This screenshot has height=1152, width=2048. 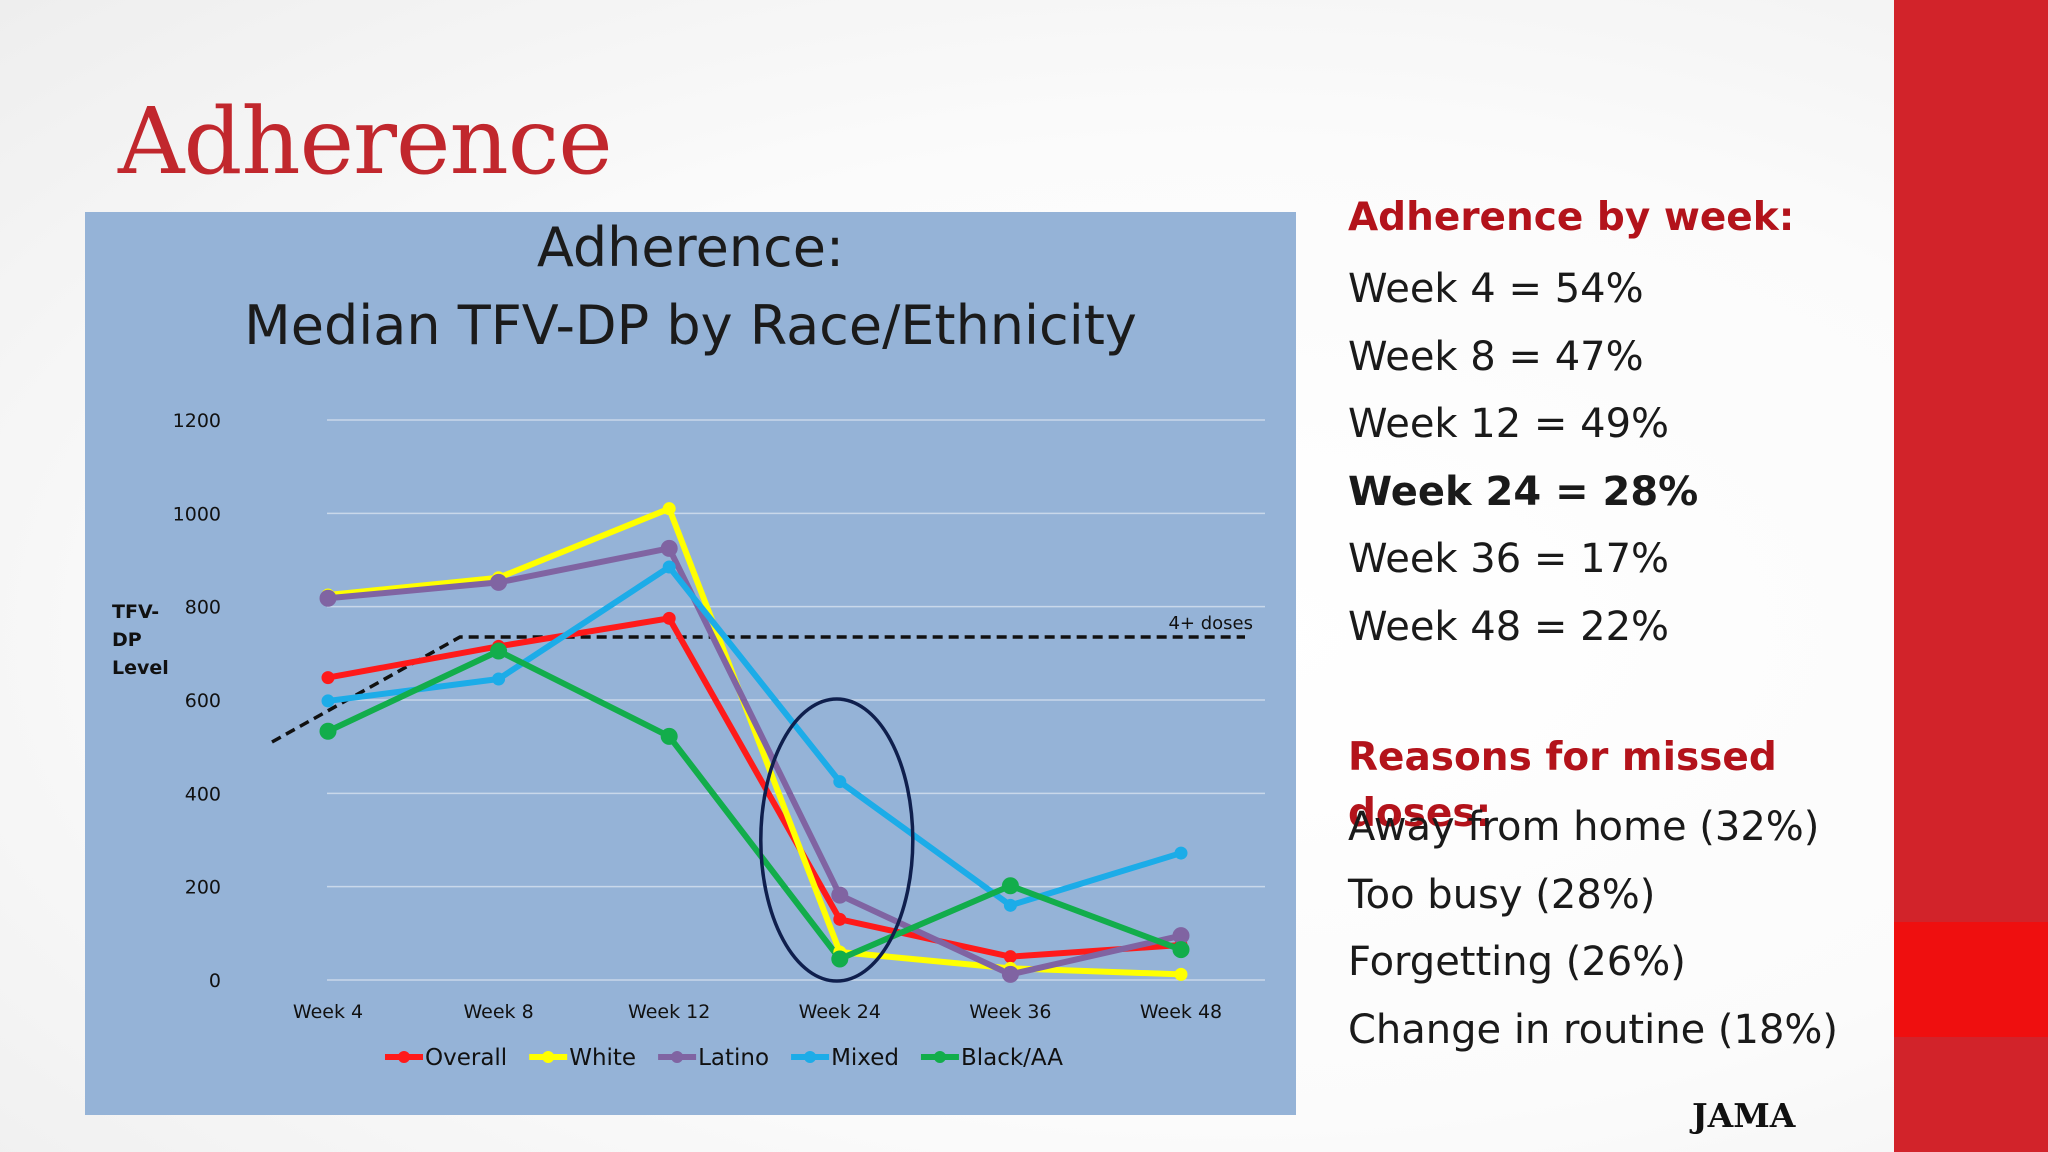 I want to click on annotation-ellipse, so click(x=837, y=840).